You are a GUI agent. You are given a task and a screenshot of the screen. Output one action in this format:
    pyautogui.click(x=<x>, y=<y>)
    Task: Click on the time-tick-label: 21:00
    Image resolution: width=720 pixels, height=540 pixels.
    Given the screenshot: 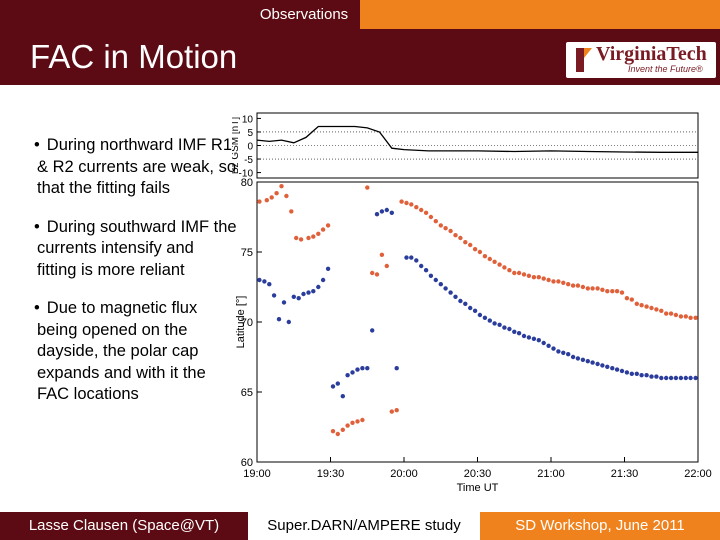 What is the action you would take?
    pyautogui.click(x=551, y=474)
    